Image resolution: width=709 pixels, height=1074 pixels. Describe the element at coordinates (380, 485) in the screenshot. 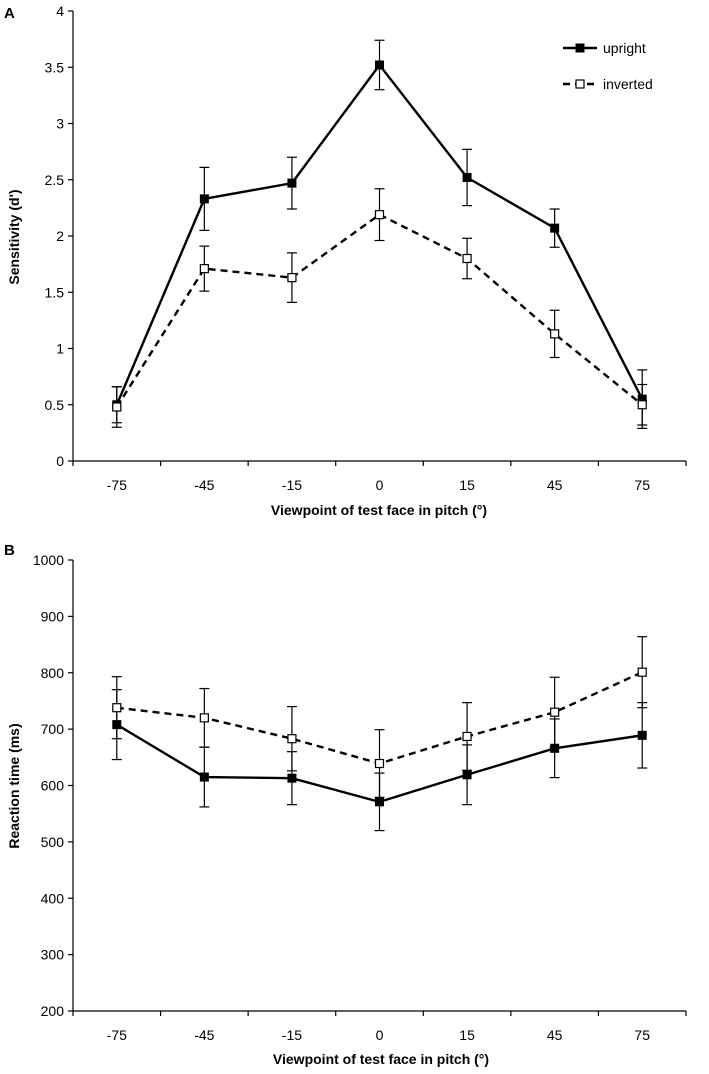

I see `panel-a-x-tick-label: 0` at that location.